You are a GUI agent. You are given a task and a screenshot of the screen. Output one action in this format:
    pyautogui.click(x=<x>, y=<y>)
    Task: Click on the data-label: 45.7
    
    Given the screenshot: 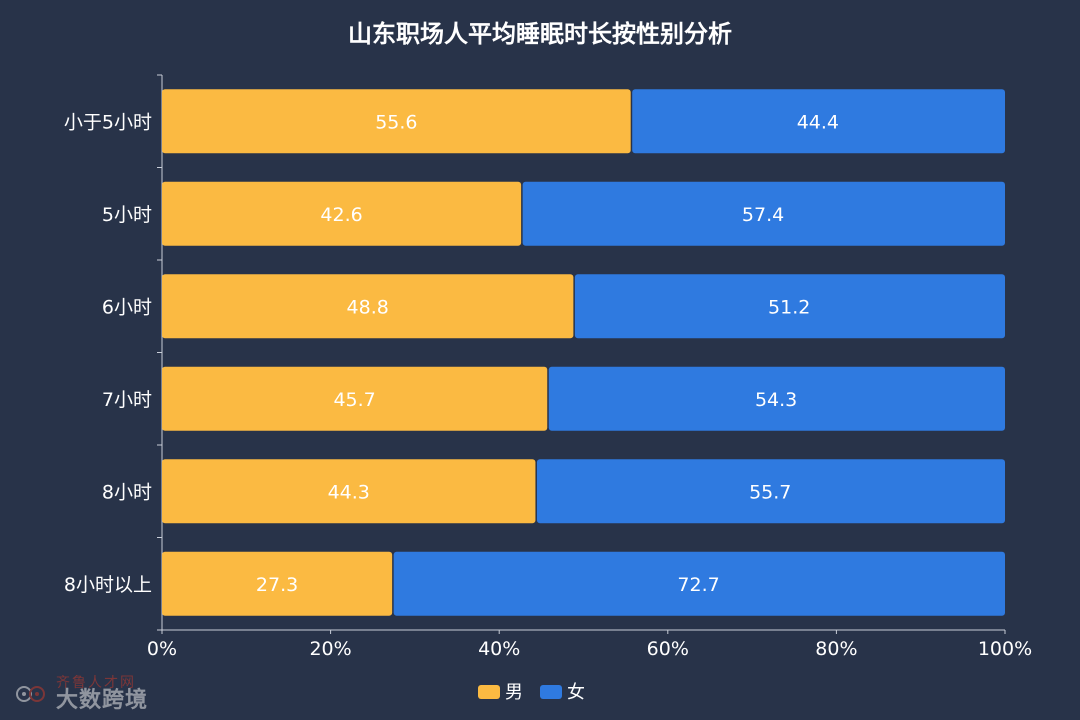 What is the action you would take?
    pyautogui.click(x=354, y=400)
    